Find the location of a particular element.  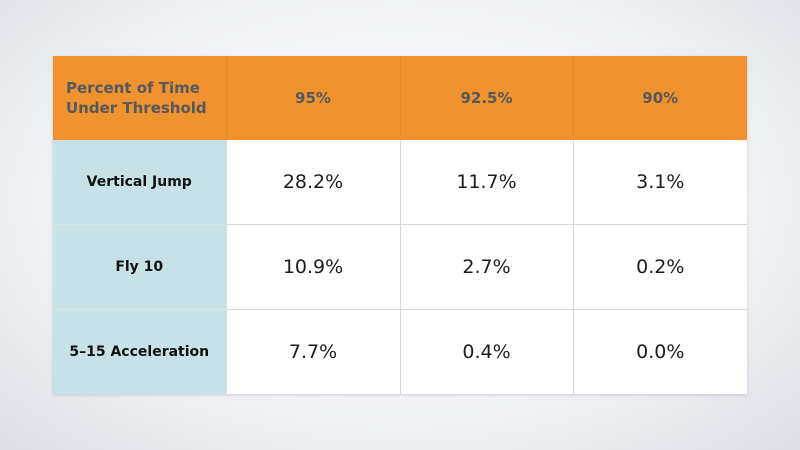

header-cell-92-5: 92.5% is located at coordinates (486, 98).